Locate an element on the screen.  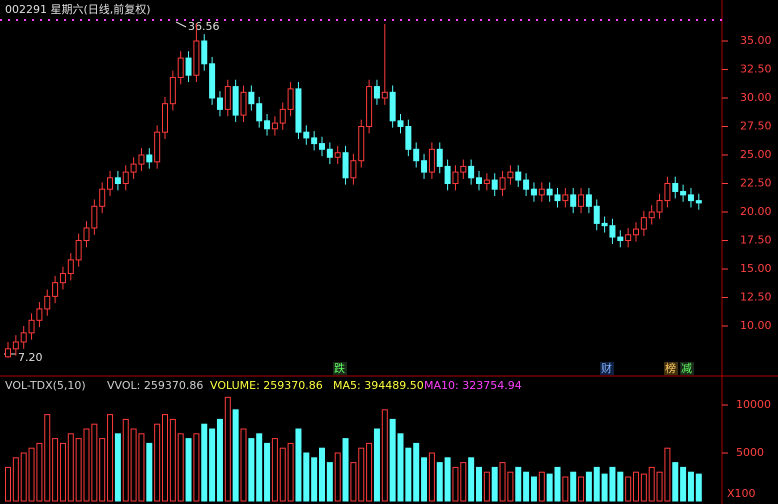
y-tick-label: 27.50 is located at coordinates (756, 125).